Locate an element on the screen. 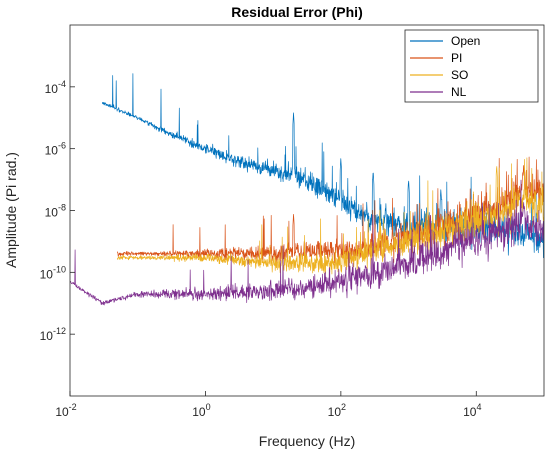 This screenshot has height=455, width=550. chart-title: Residual Error (Phi) is located at coordinates (296, 12).